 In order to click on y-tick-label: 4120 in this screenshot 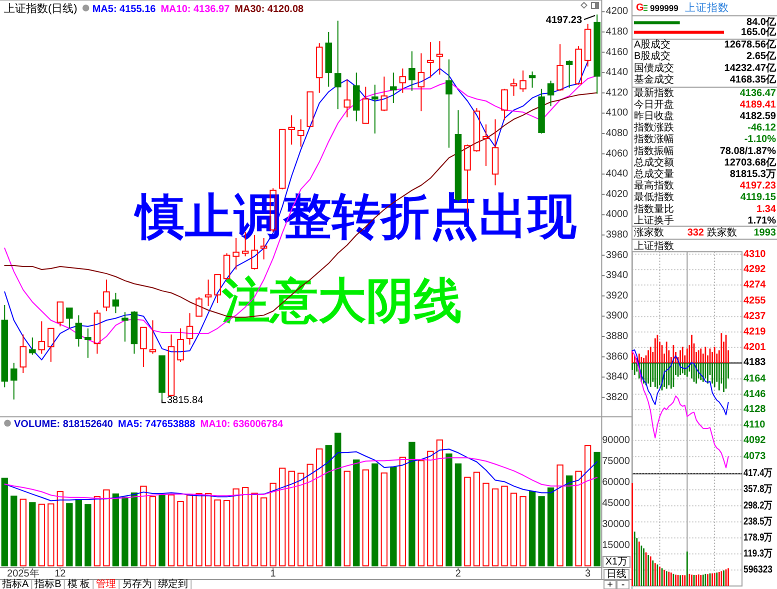, I will do `click(617, 92)`.